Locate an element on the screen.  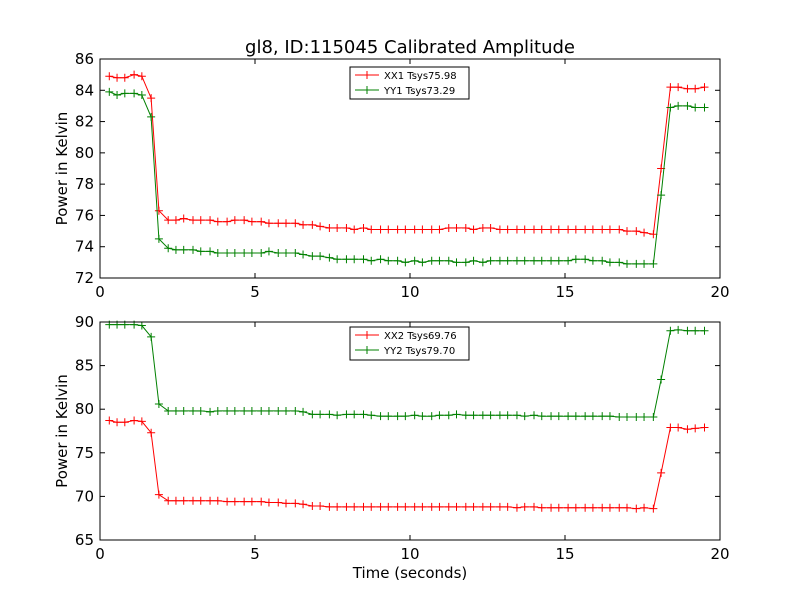
x-tick-label: 20 is located at coordinates (719, 554).